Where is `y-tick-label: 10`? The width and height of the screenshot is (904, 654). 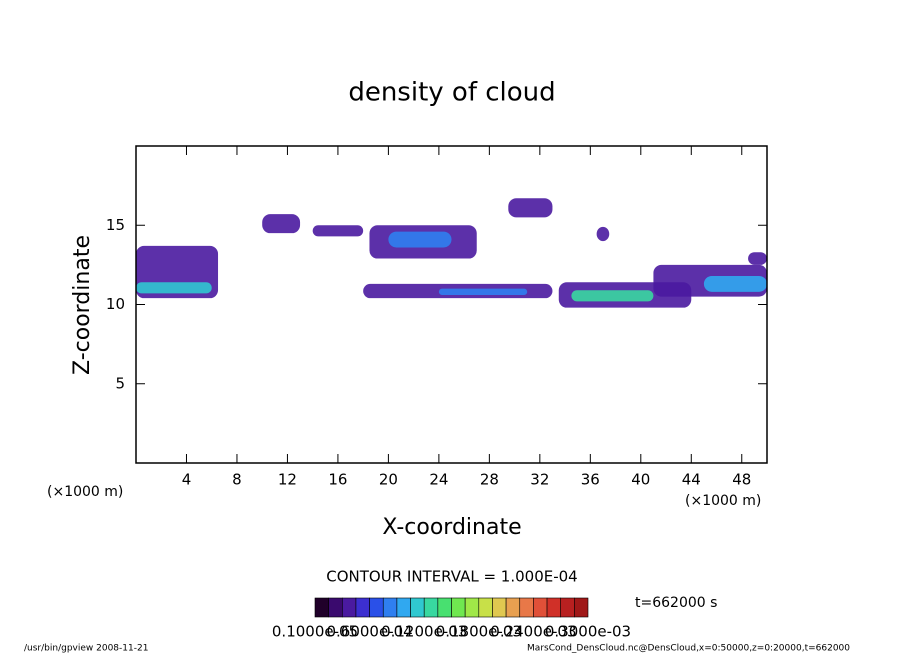 y-tick-label: 10 is located at coordinates (115, 304).